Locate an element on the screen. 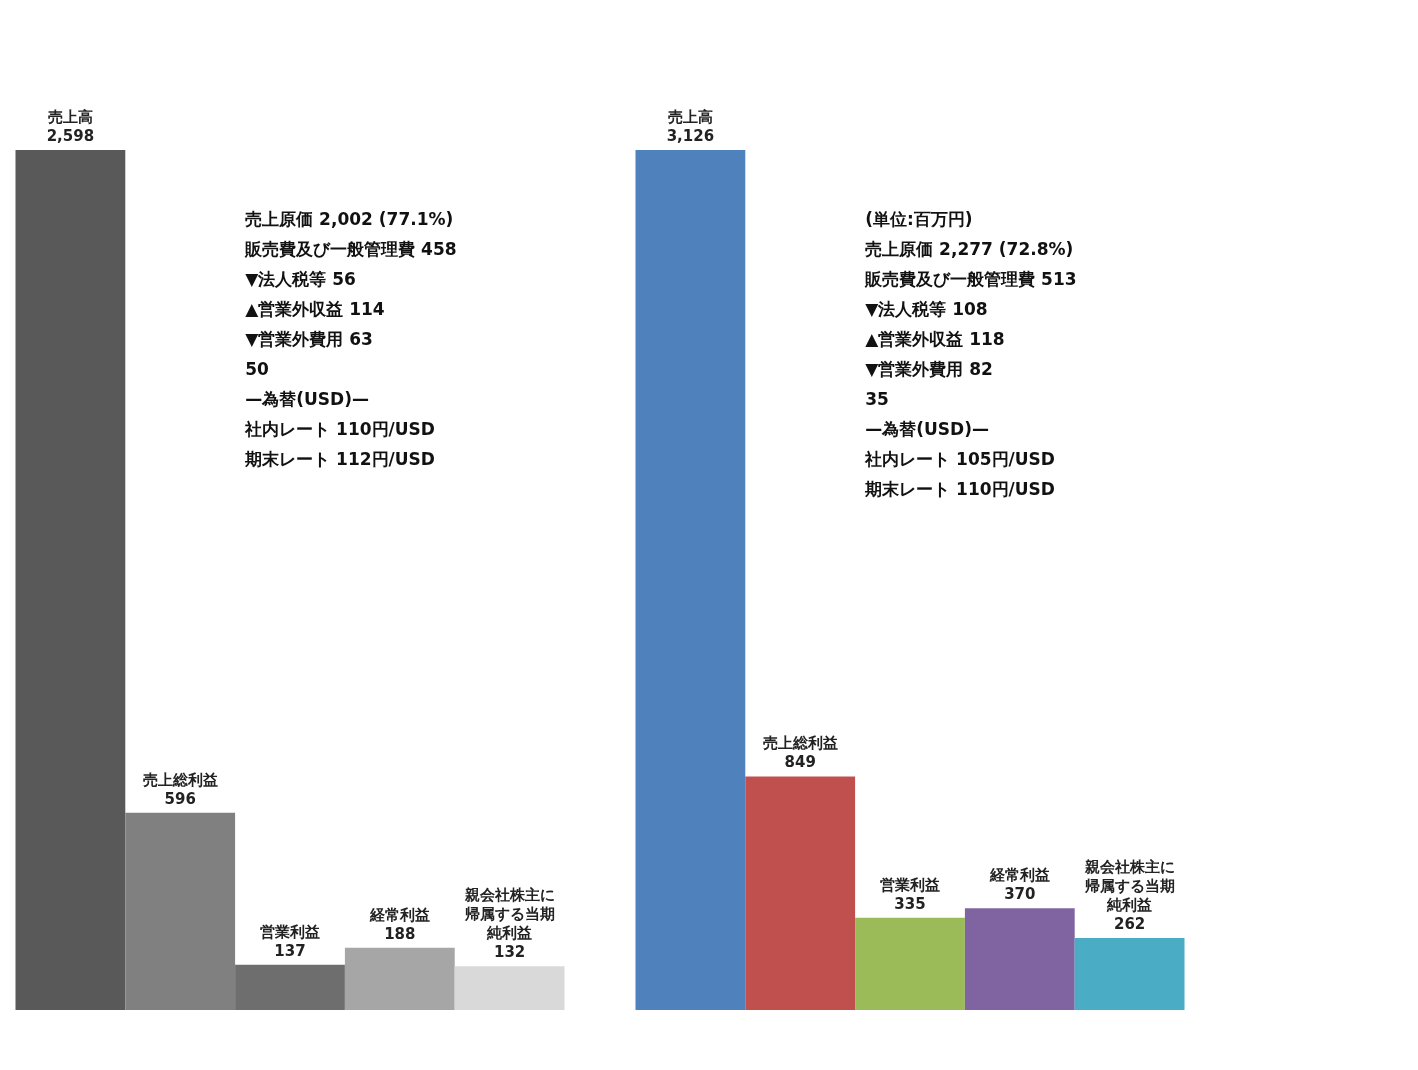  data-label: 132 is located at coordinates (509, 952).